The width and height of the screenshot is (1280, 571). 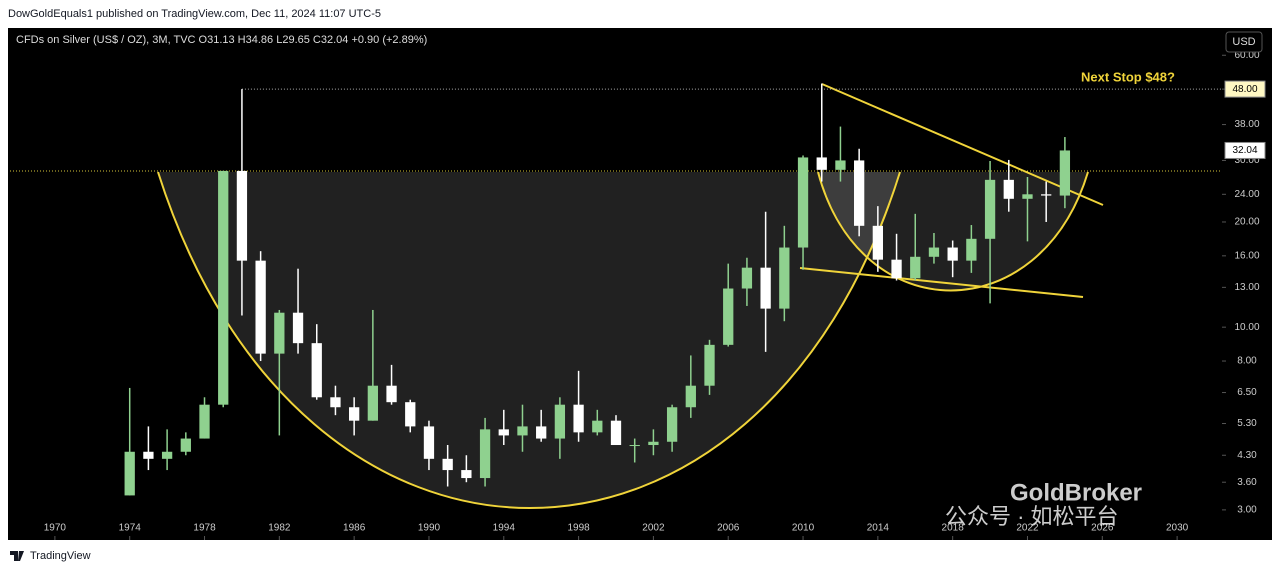 I want to click on watermark-account: 公众号 · 如松平台, so click(x=1032, y=516).